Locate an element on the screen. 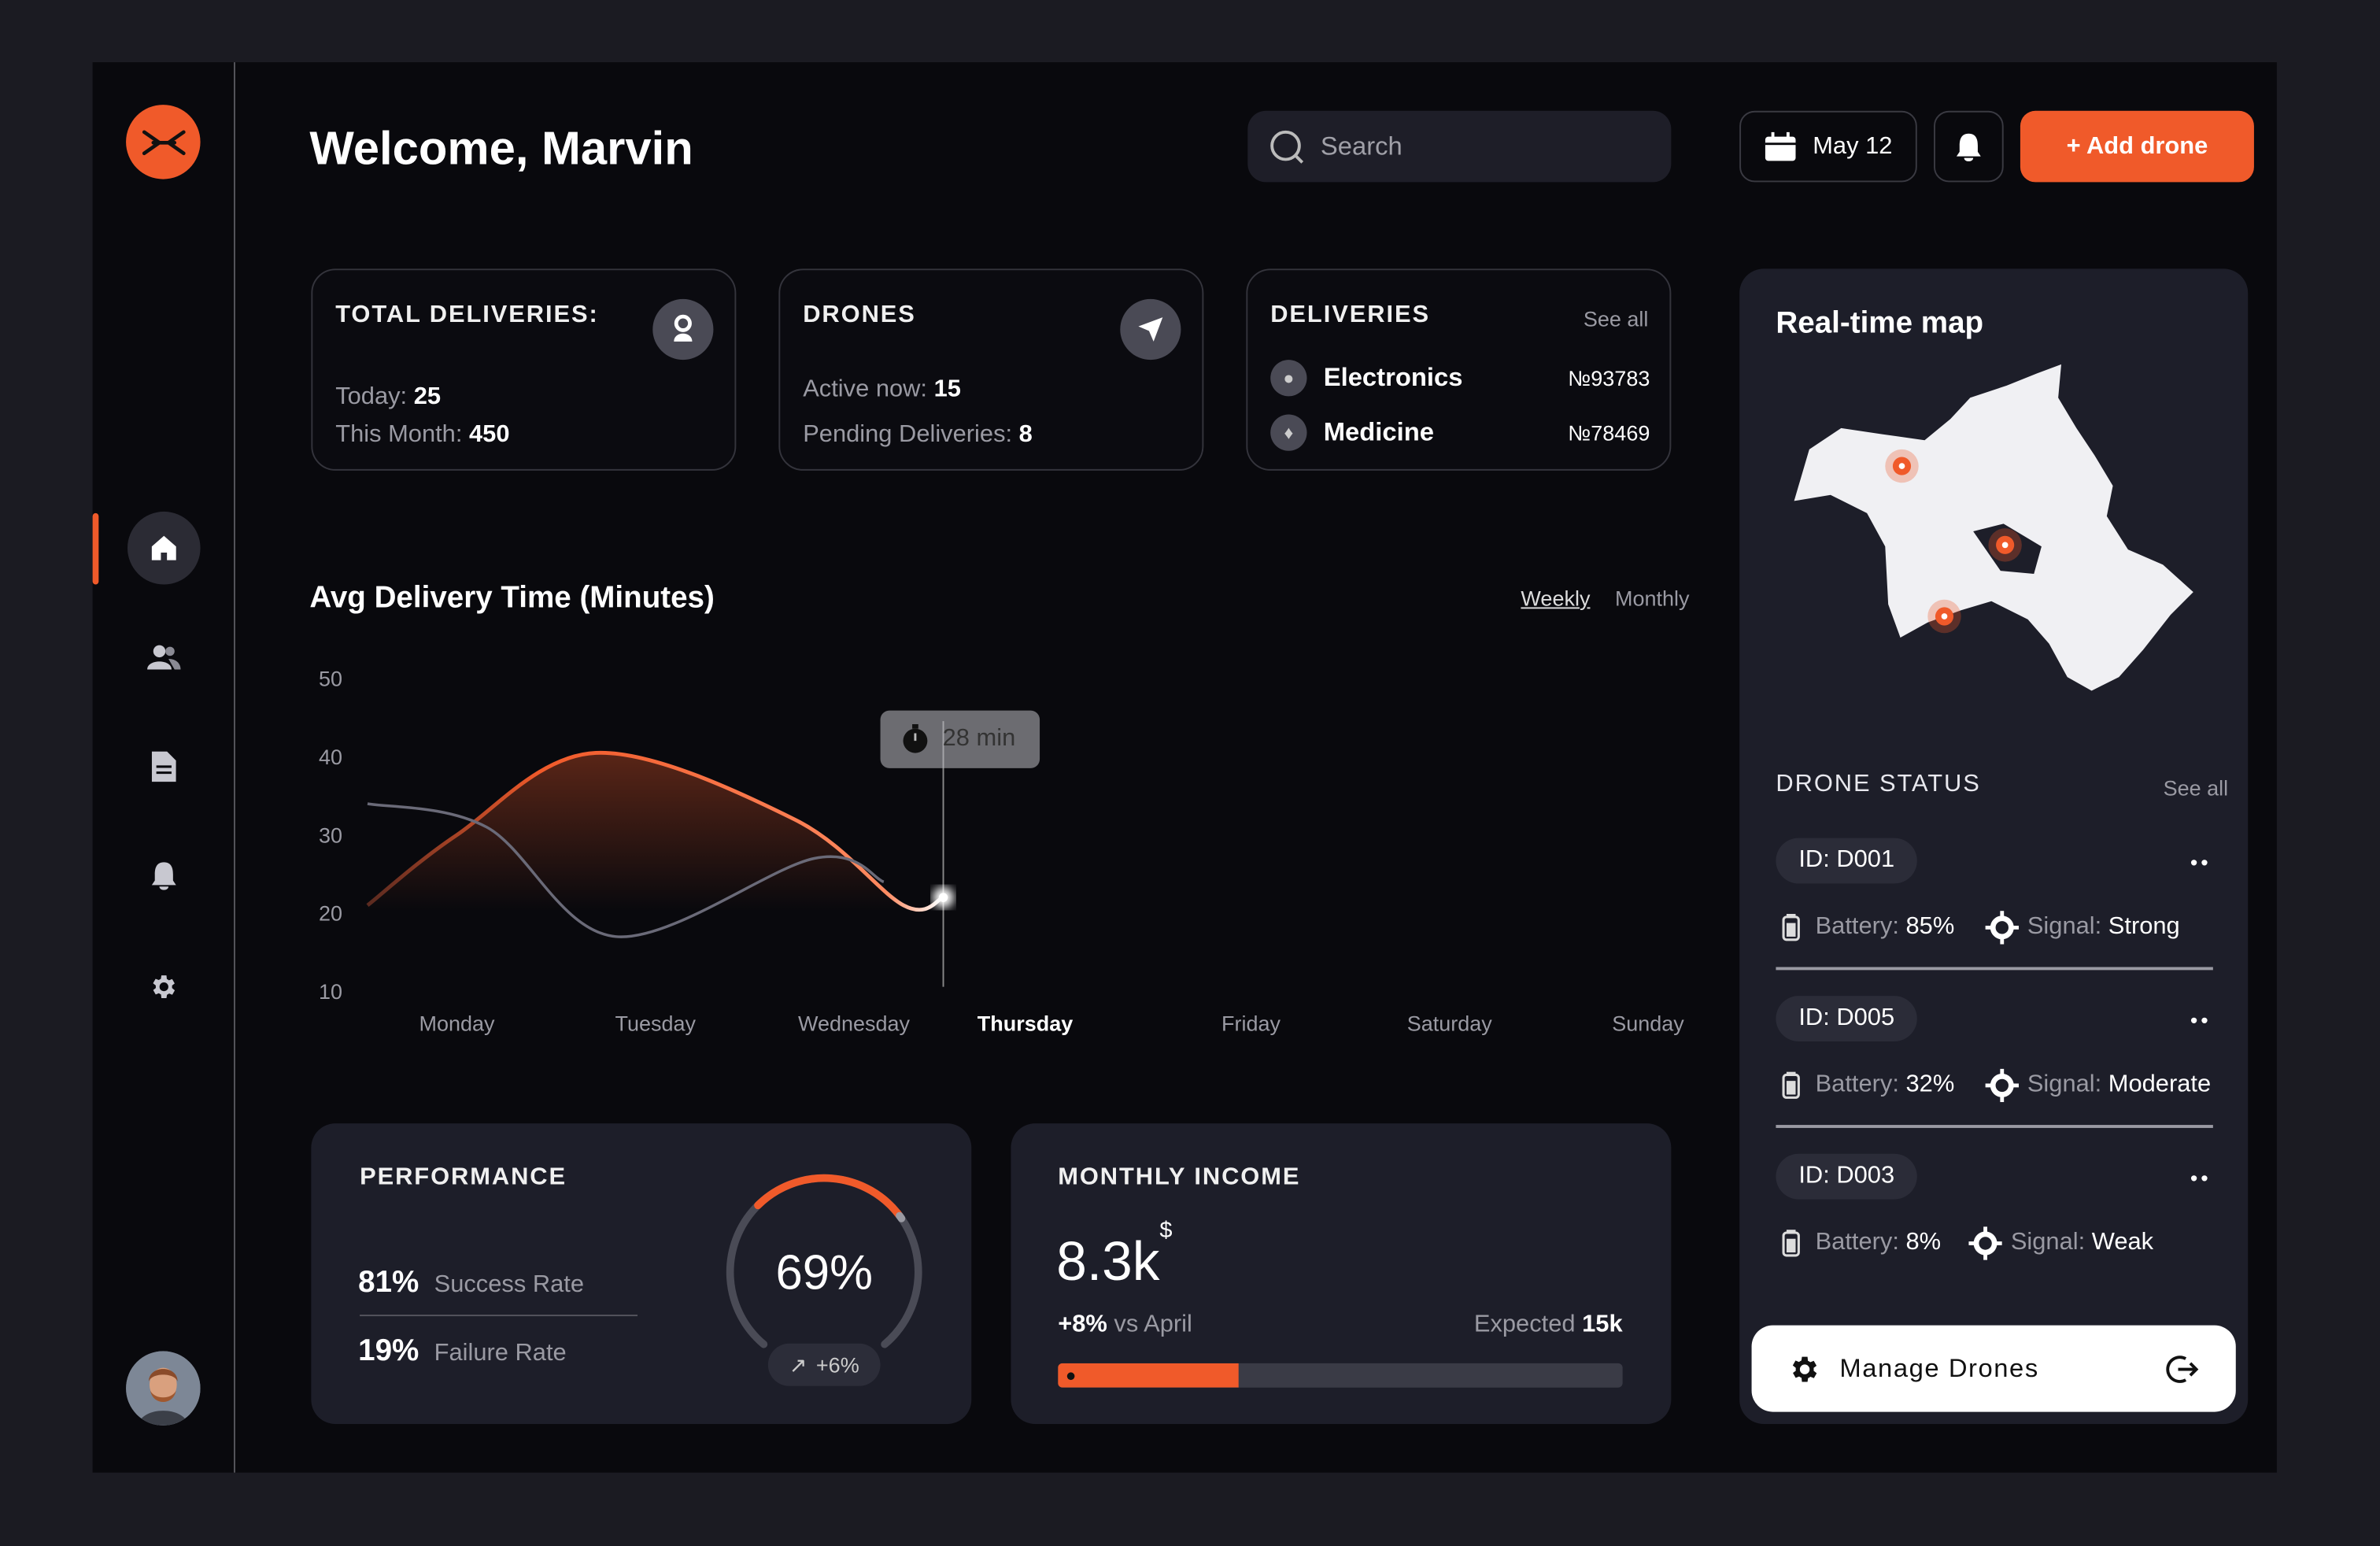 This screenshot has height=1546, width=2380. notifications-button is located at coordinates (1968, 146).